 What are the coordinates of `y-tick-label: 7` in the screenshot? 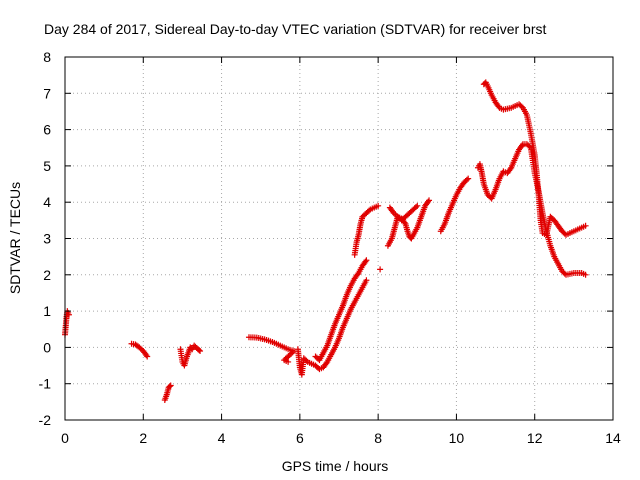 It's located at (47, 93).